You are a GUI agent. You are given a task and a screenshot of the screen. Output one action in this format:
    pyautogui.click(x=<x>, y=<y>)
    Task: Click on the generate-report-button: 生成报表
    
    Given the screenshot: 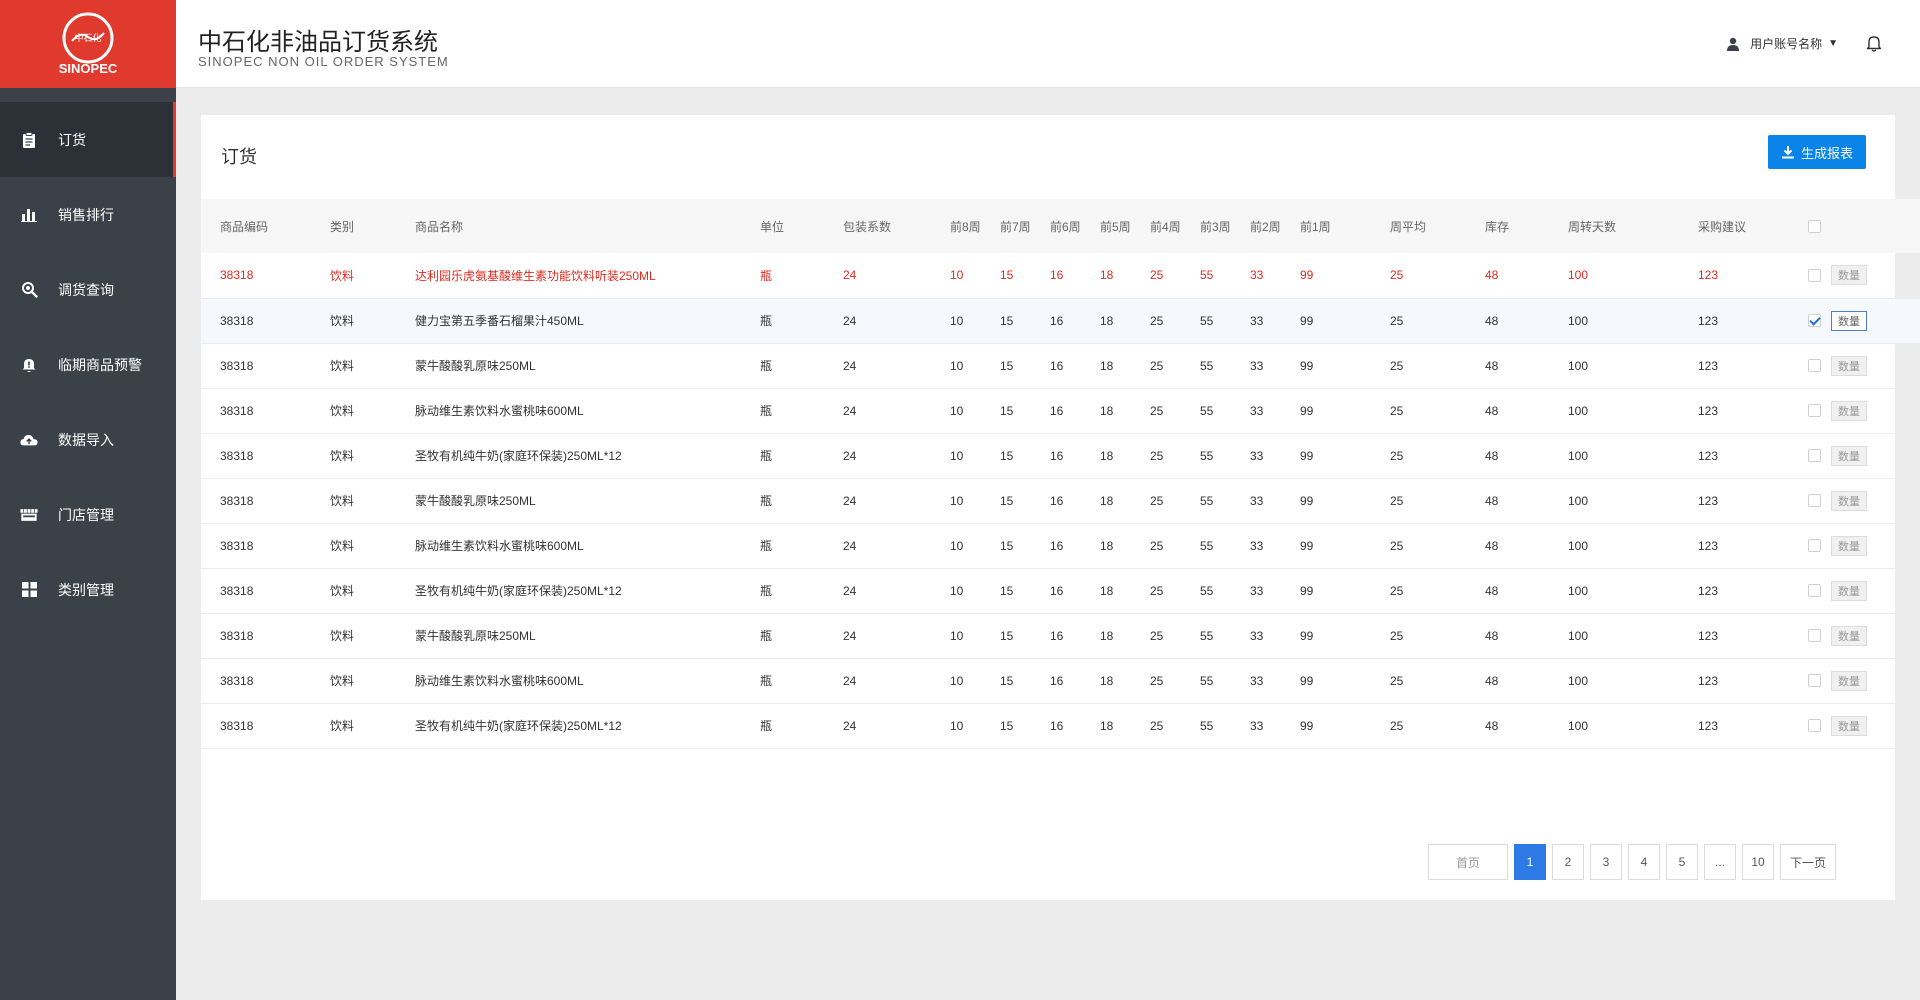 What is the action you would take?
    pyautogui.click(x=1817, y=152)
    